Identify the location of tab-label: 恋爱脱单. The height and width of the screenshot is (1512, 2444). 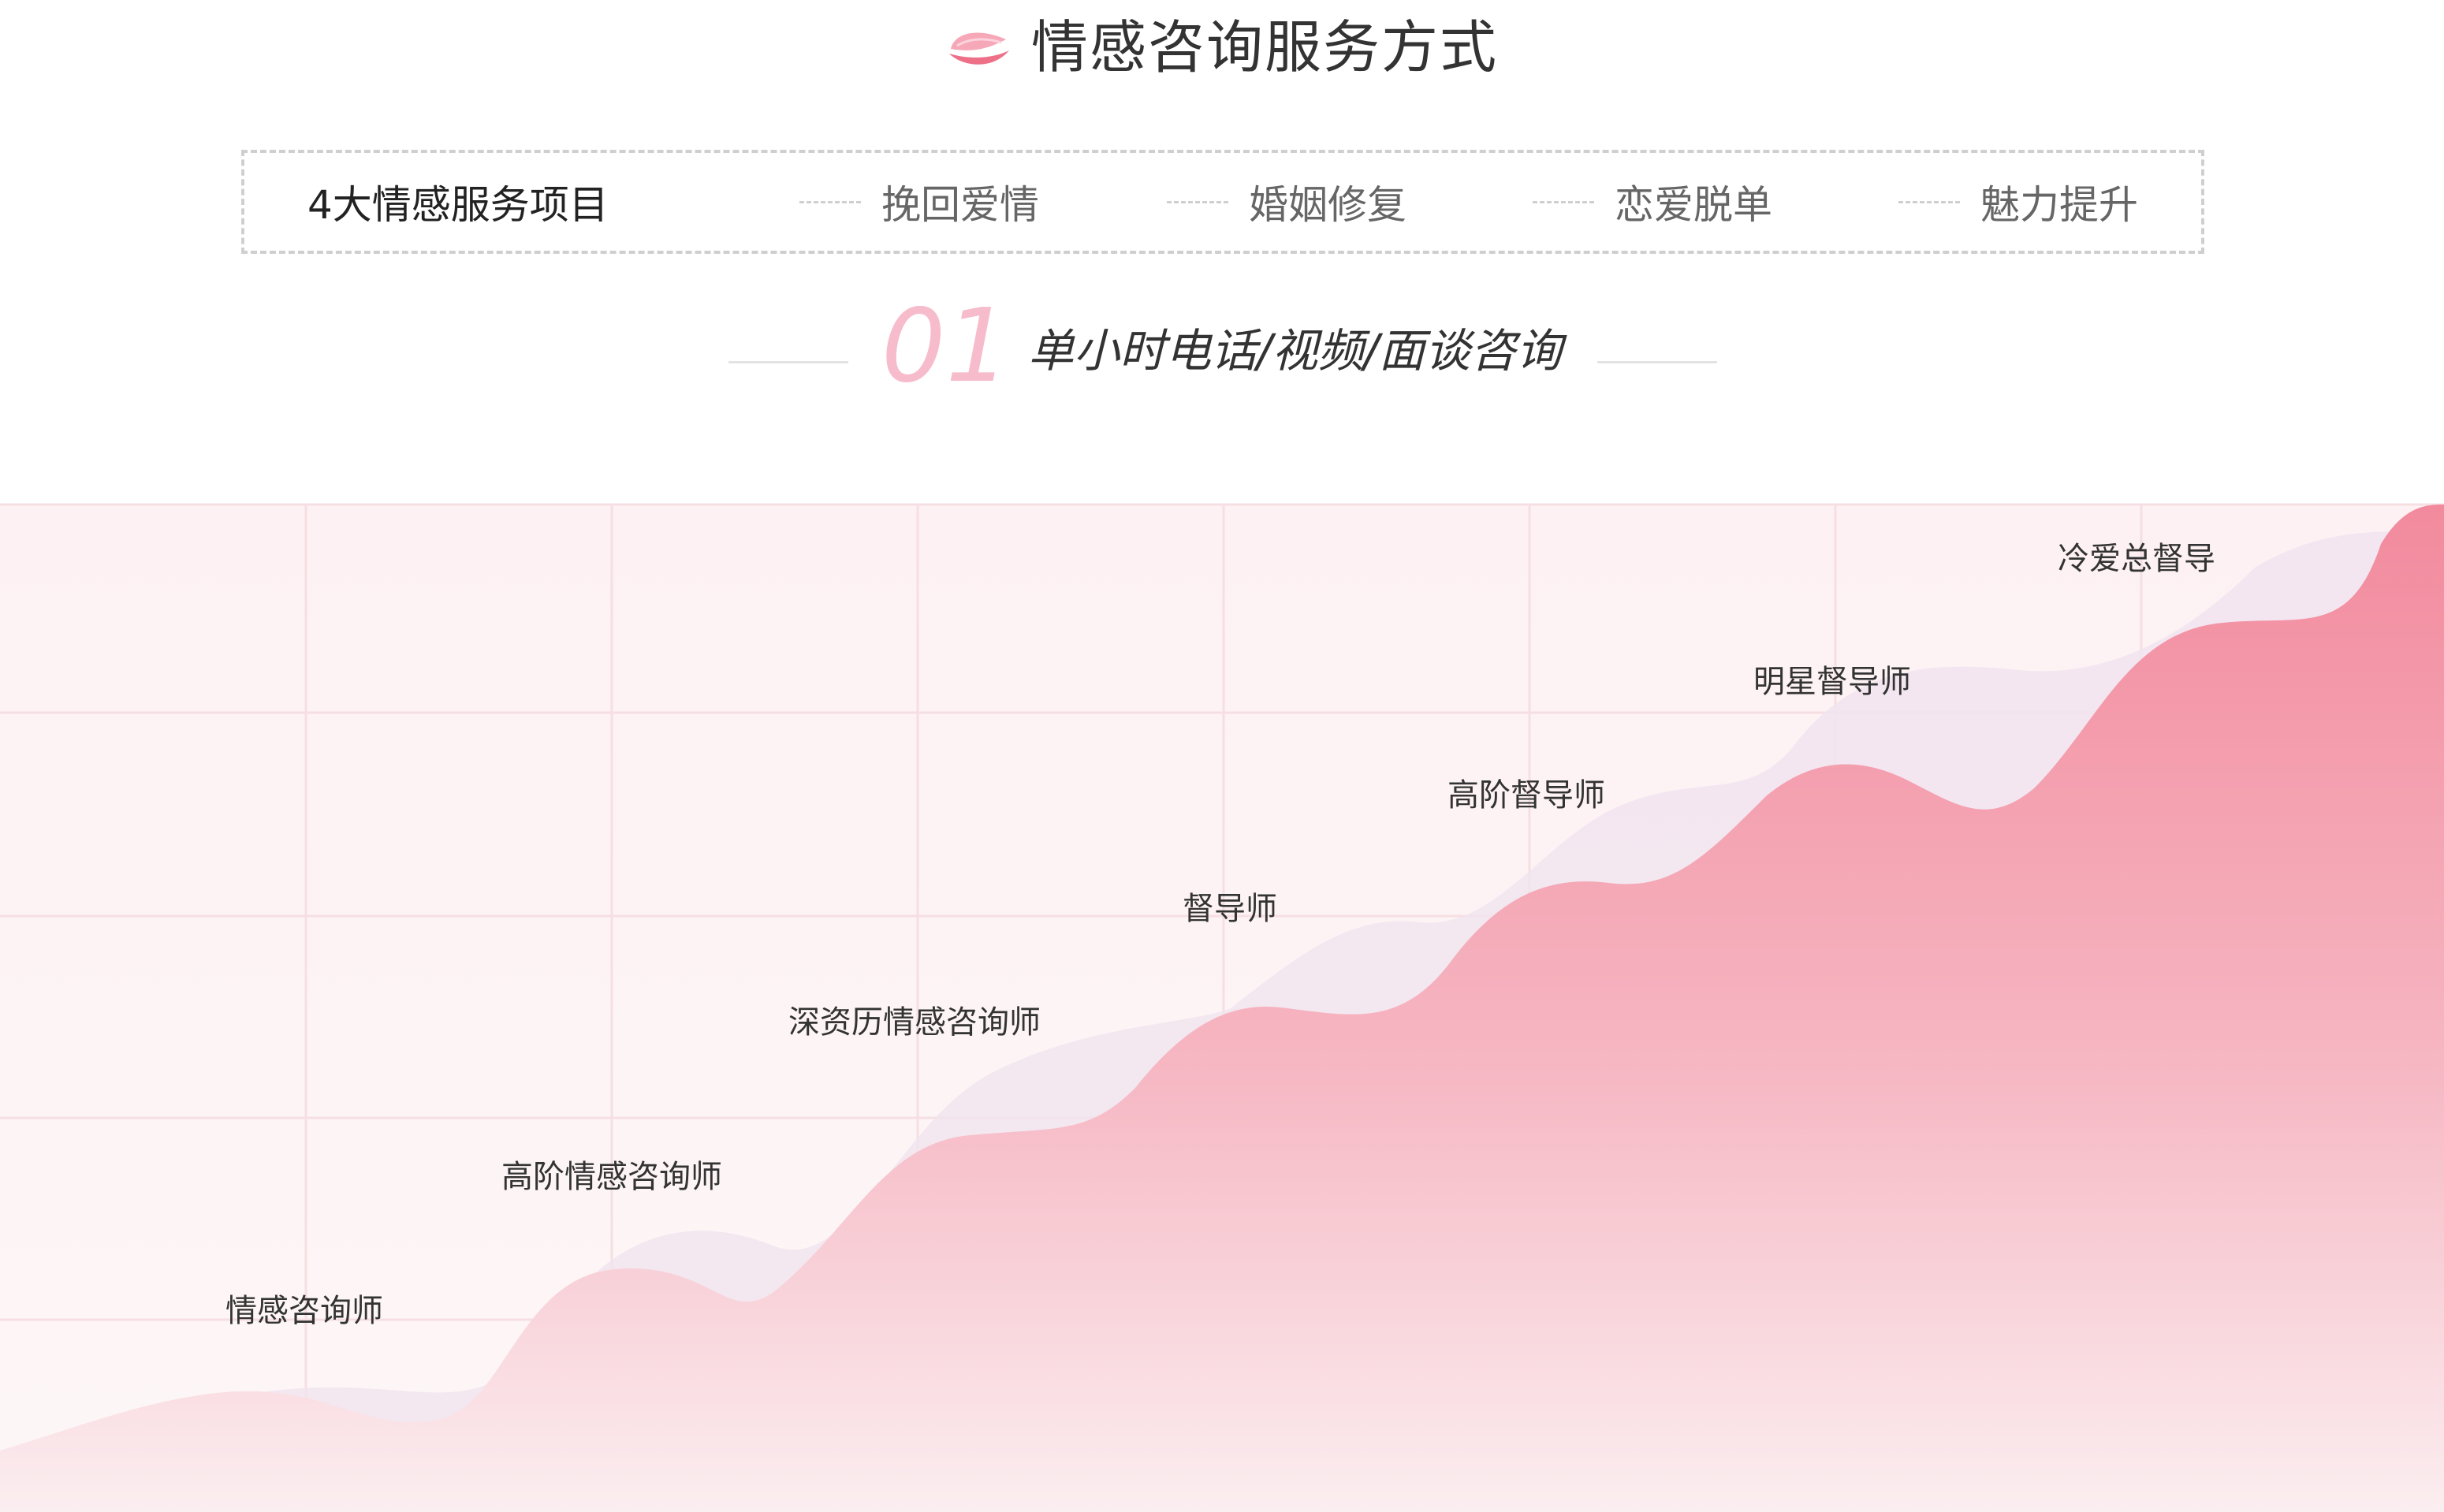
(1693, 205).